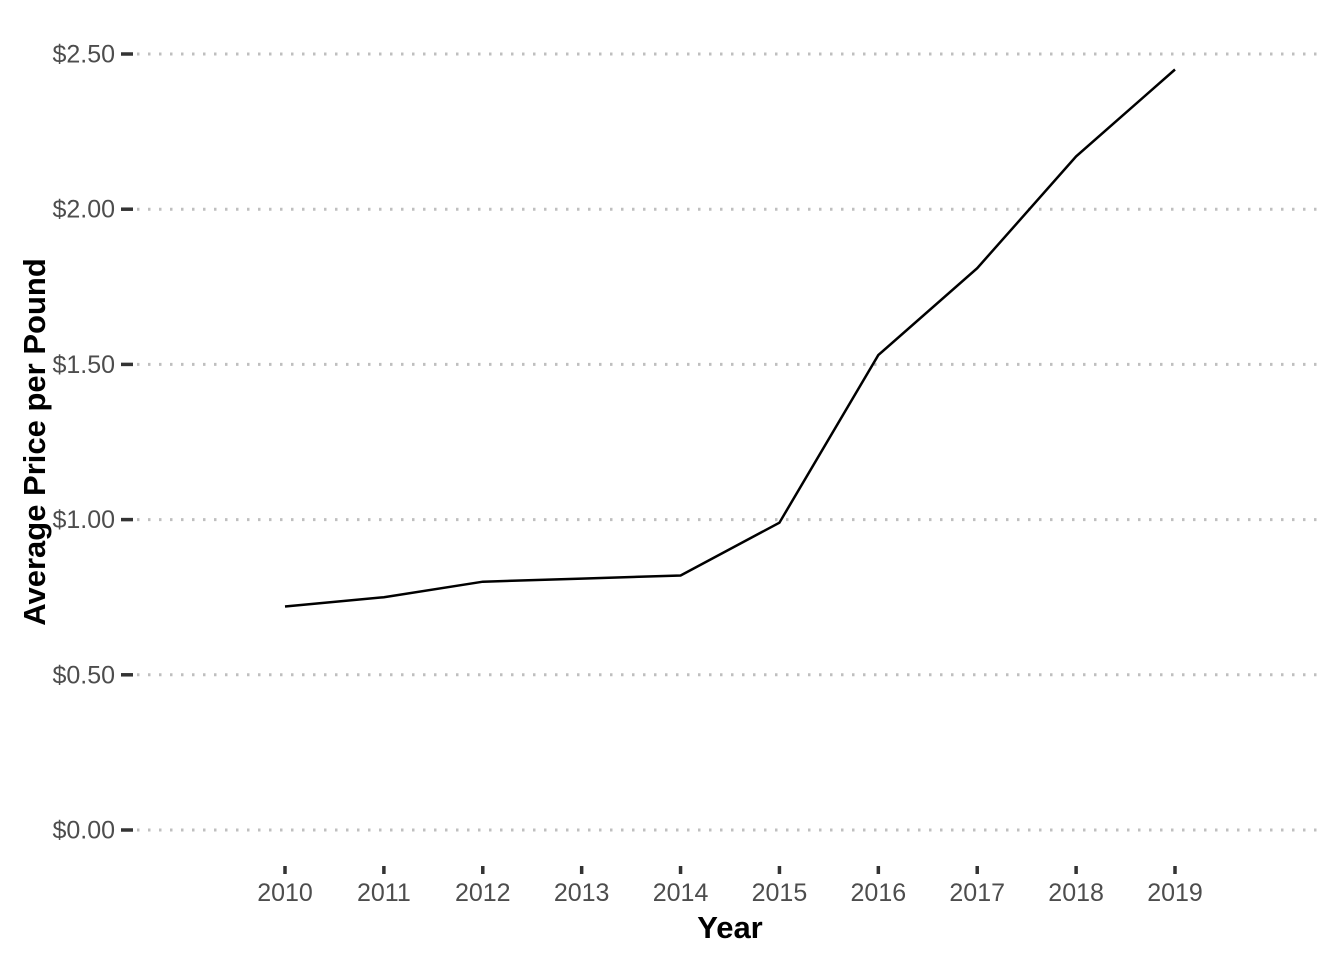 The width and height of the screenshot is (1344, 960). I want to click on y-tick-label: $0.50, so click(83, 675).